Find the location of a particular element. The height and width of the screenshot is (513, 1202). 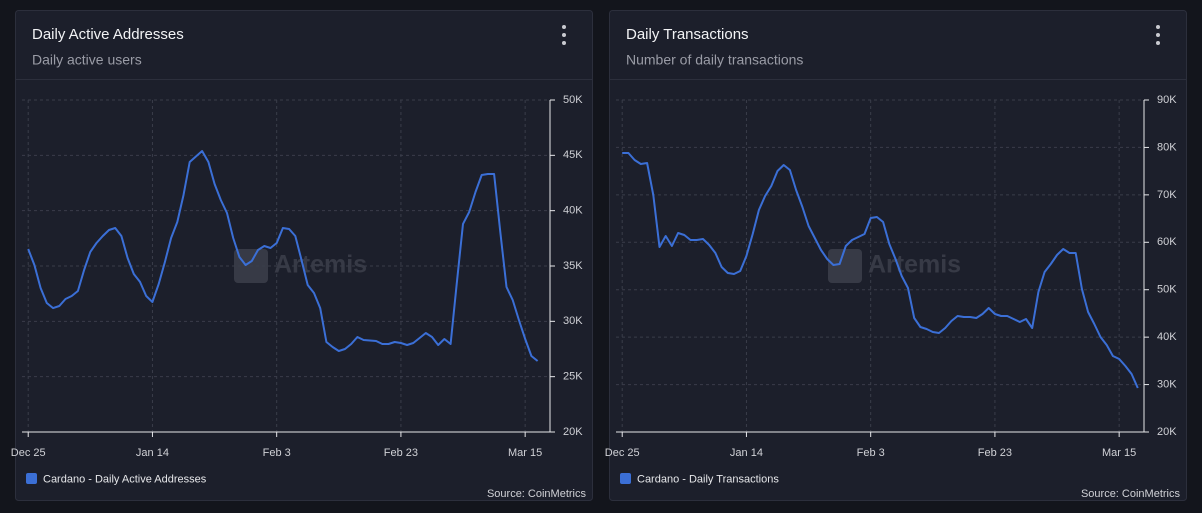

chart-subtitle: Daily active users is located at coordinates (87, 60).